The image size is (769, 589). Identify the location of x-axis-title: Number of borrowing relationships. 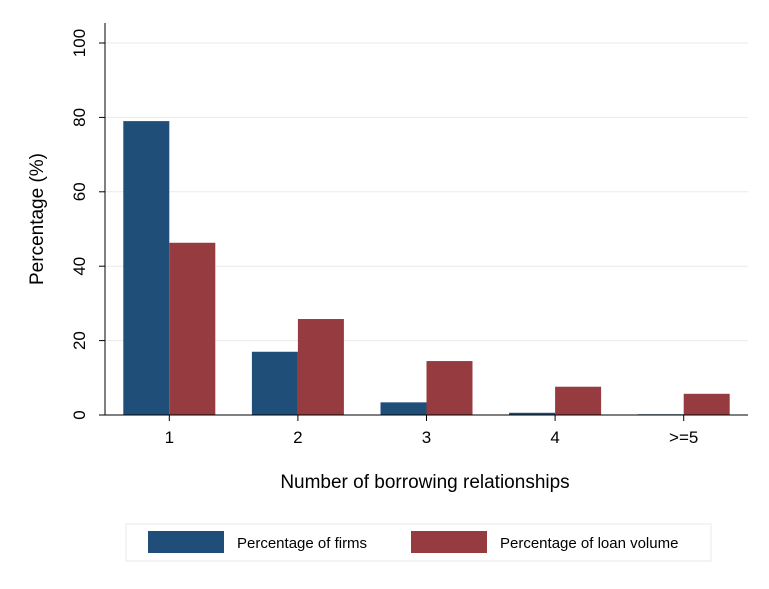
(424, 482).